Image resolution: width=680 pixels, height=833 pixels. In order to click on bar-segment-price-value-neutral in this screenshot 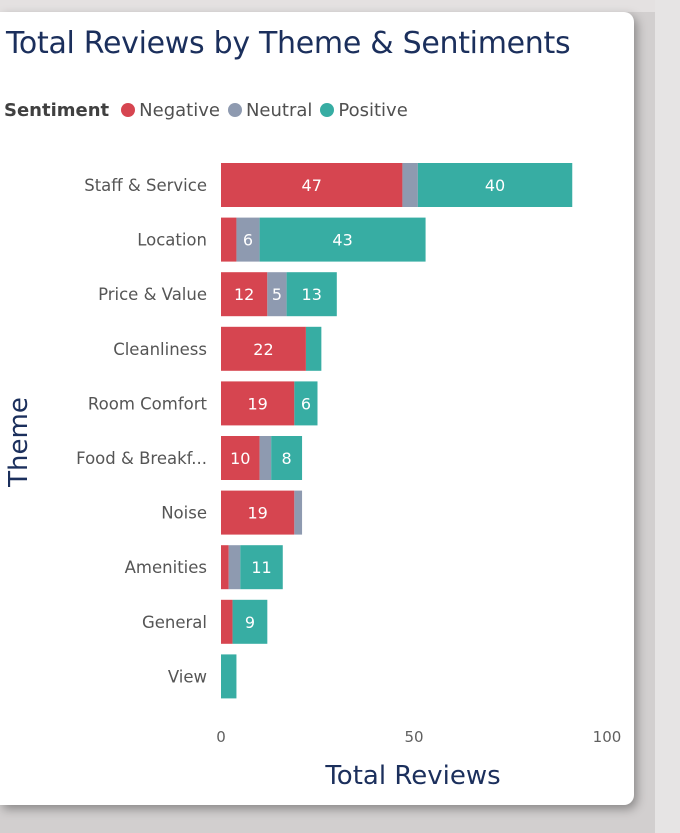, I will do `click(277, 294)`.